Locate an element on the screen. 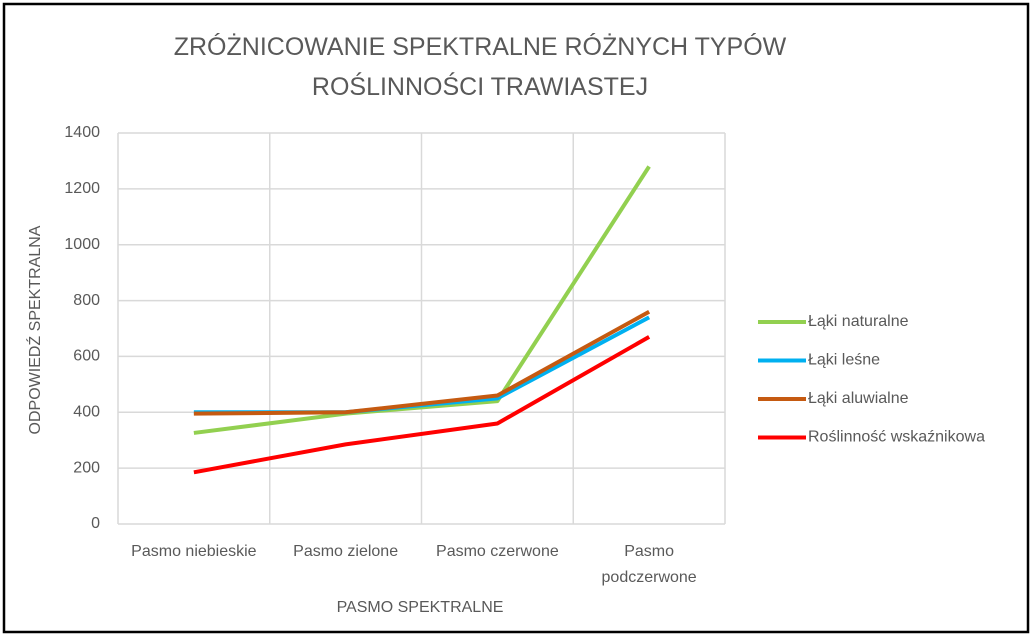  x-axis-label: PASMO SPEKTRALNE is located at coordinates (420, 607).